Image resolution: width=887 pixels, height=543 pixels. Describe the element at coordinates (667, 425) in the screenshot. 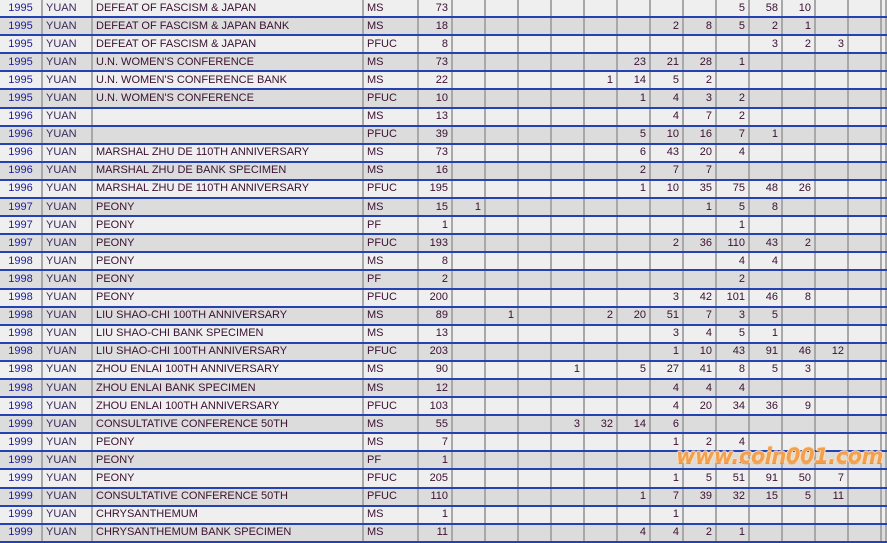

I see `cell-grade-count: 6` at that location.